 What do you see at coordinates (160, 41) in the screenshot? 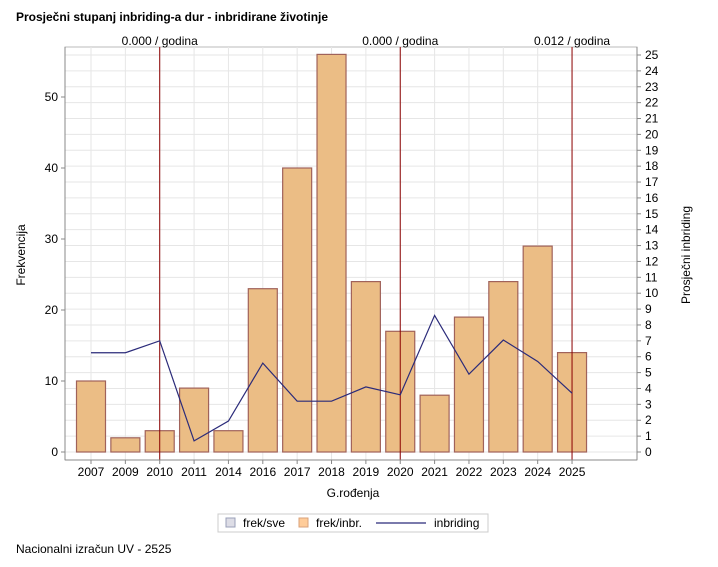
I see `reference-label-2010: 0.000 / godina` at bounding box center [160, 41].